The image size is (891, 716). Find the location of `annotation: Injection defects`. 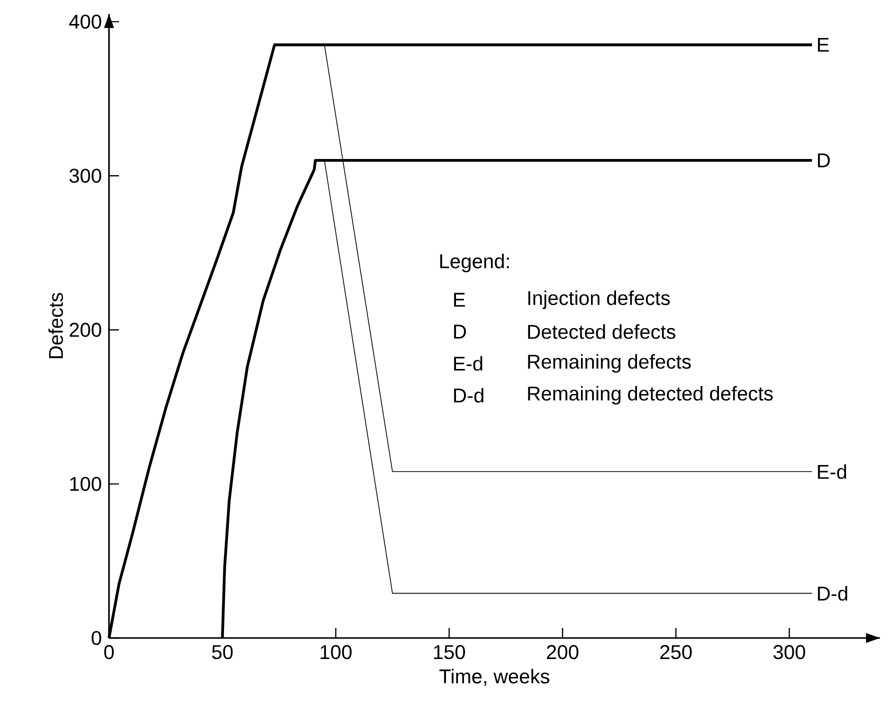

annotation: Injection defects is located at coordinates (599, 300).